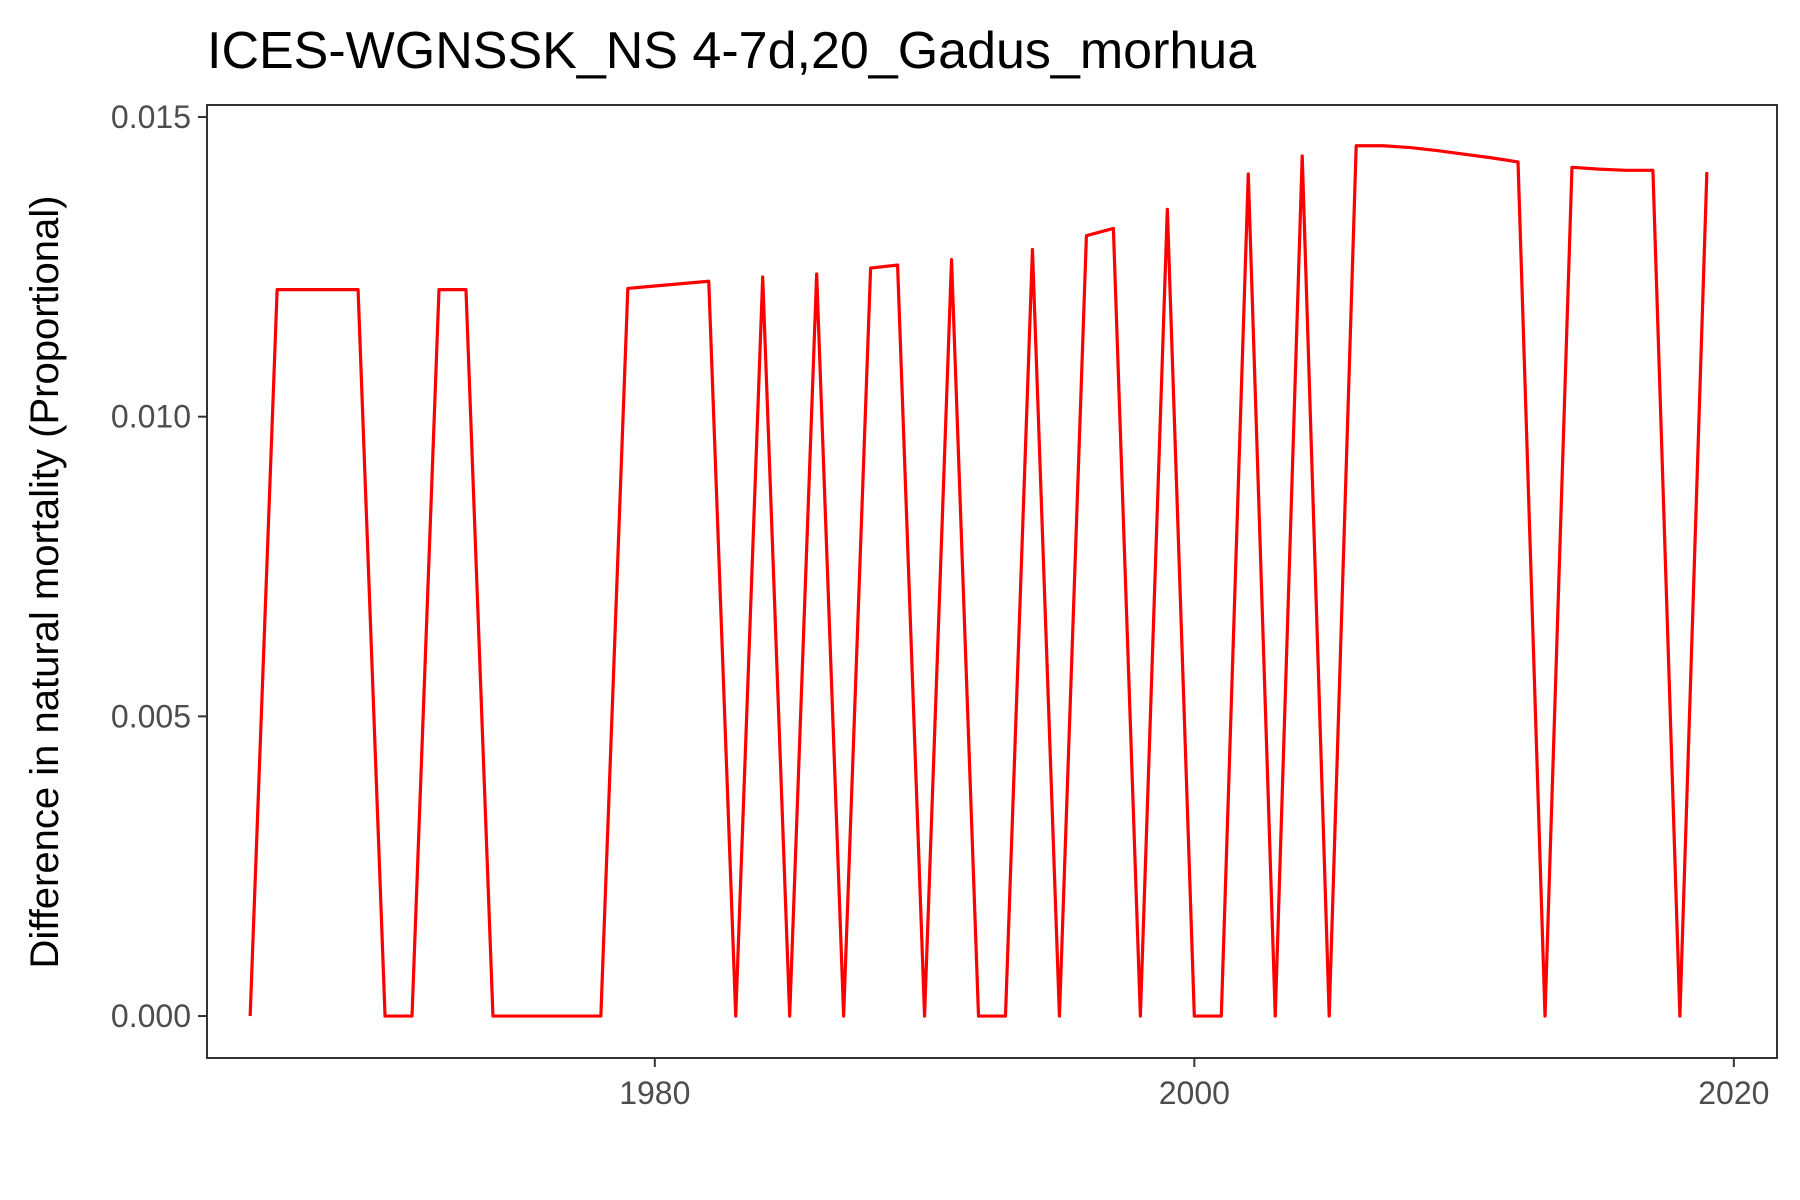 The image size is (1800, 1200). Describe the element at coordinates (731, 51) in the screenshot. I see `chart-title: ICES-WGNSSK_NS 4-7d,20_Gadus_morhua` at that location.